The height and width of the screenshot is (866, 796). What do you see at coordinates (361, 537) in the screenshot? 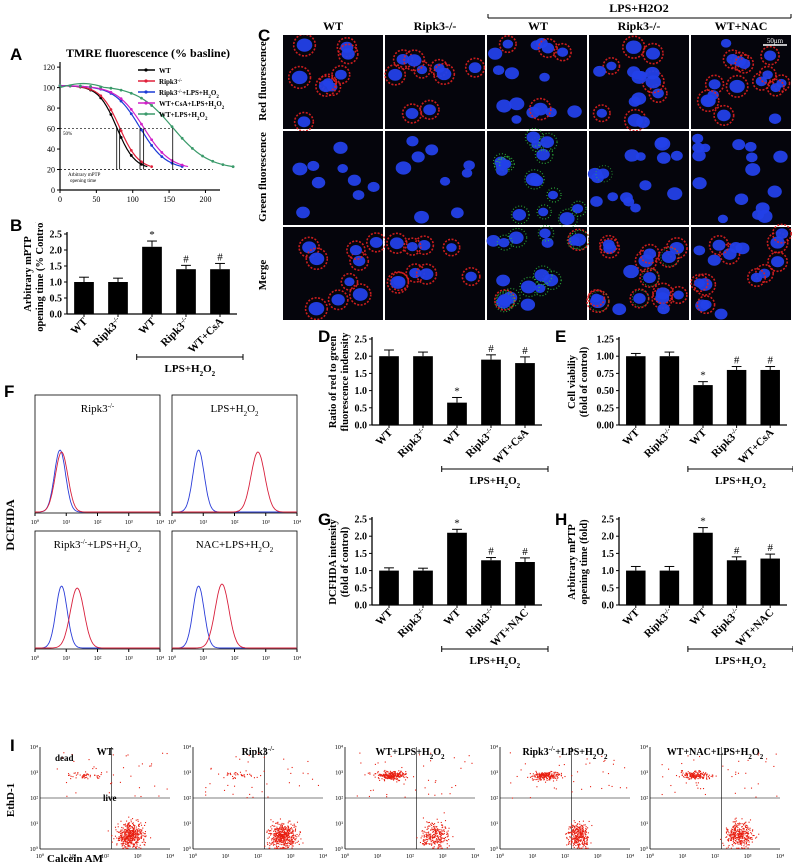
I see `y-tick-label: 2.0` at bounding box center [361, 537].